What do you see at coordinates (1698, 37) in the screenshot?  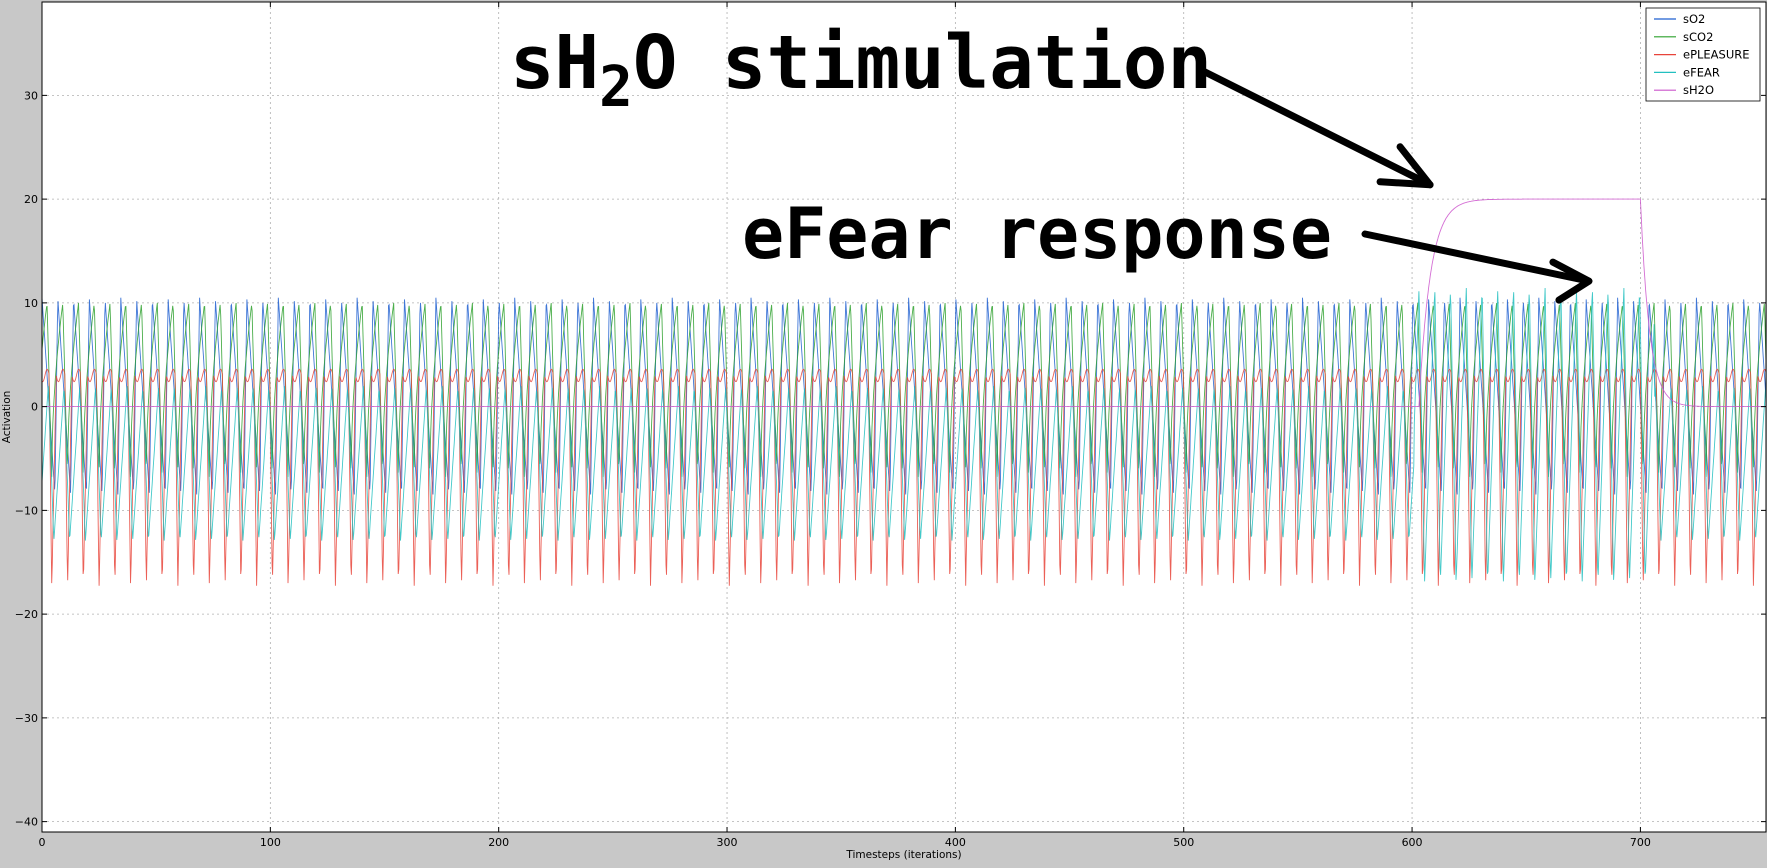 I see `legend-label-sco2: sCO2` at bounding box center [1698, 37].